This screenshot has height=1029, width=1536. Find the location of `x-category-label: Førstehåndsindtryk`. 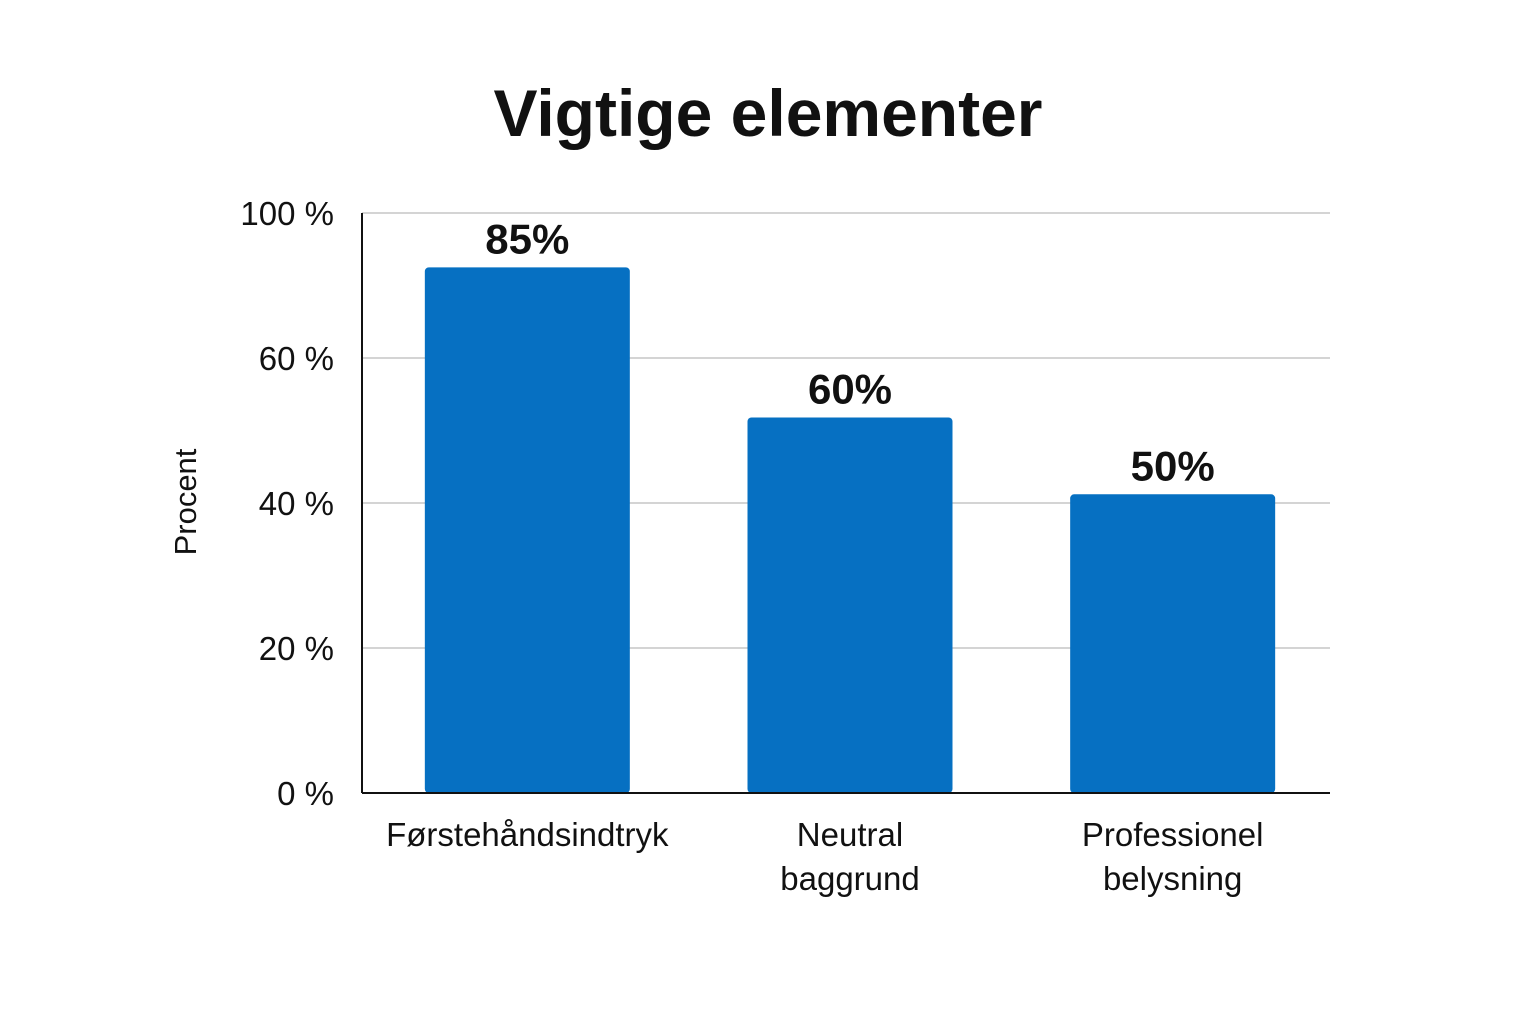

x-category-label: Førstehåndsindtryk is located at coordinates (527, 834).